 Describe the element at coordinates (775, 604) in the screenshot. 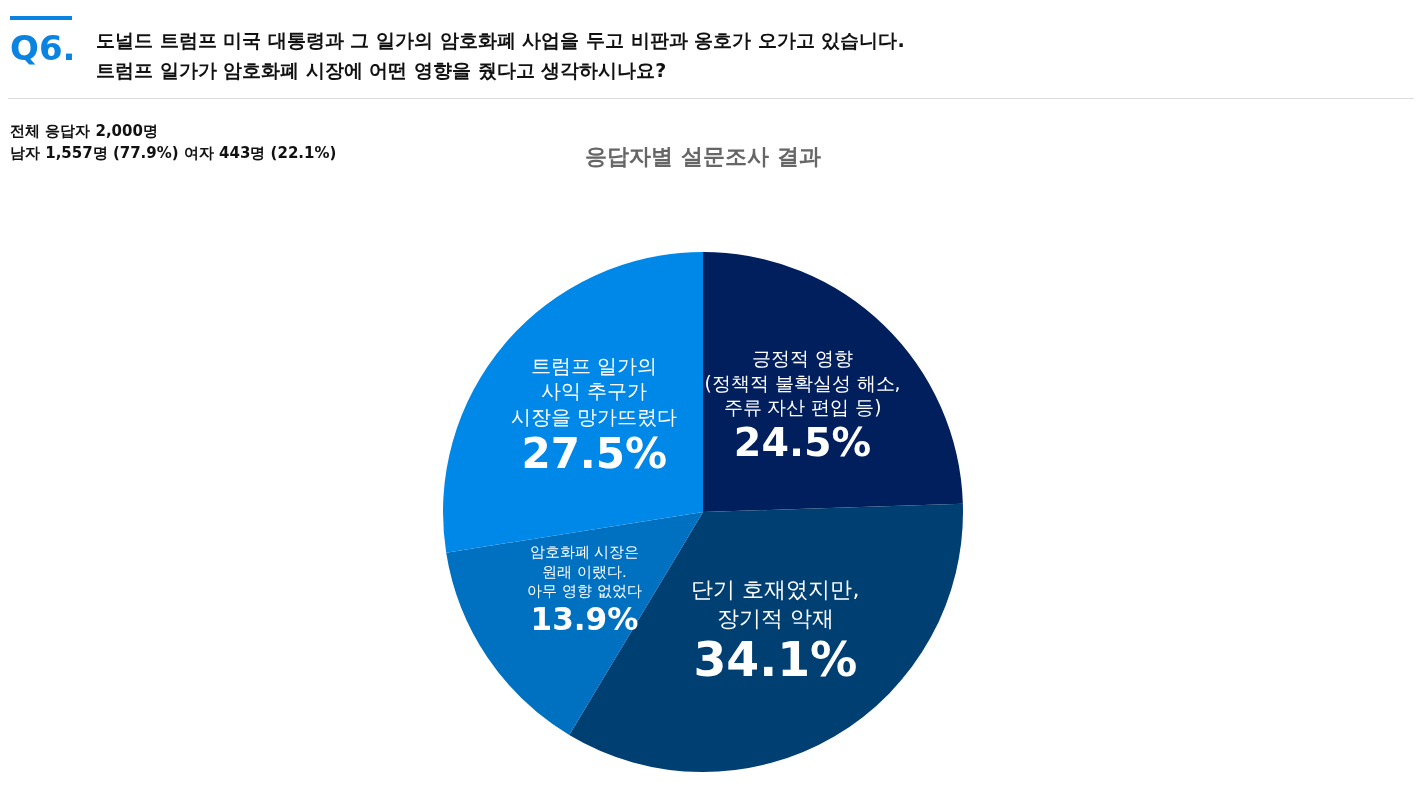

I see `slice-label: 단기 호재였지만, 장기적 악재` at that location.